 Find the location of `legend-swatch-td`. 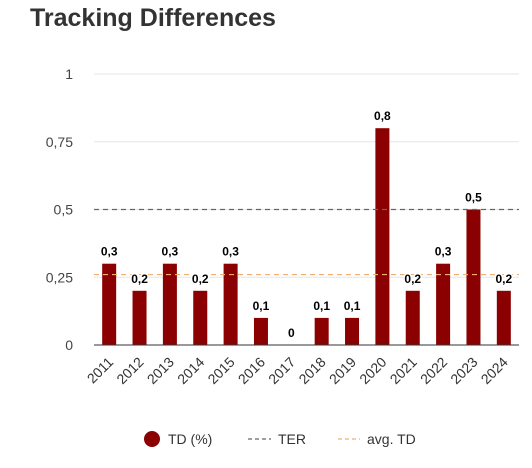

legend-swatch-td is located at coordinates (152, 439).